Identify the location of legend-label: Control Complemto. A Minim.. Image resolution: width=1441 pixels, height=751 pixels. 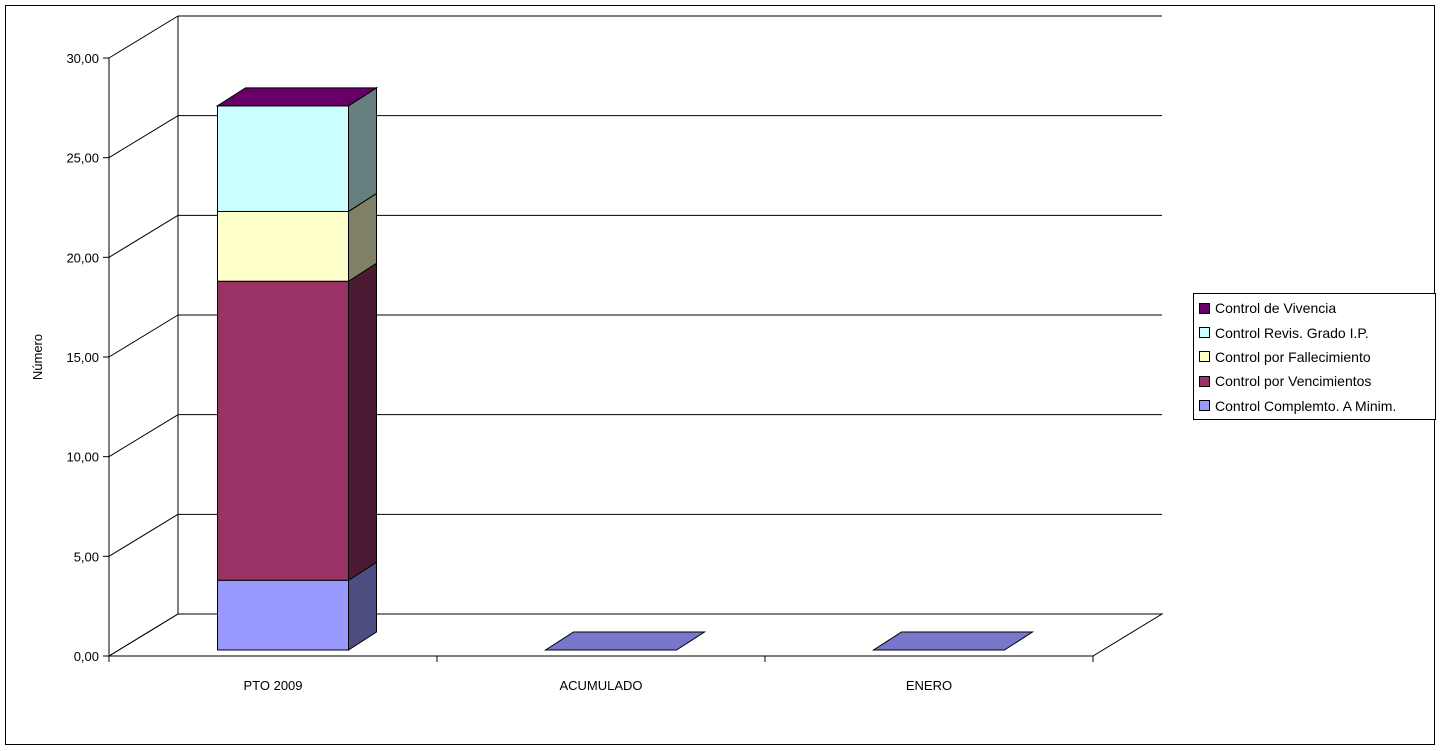
(1306, 405).